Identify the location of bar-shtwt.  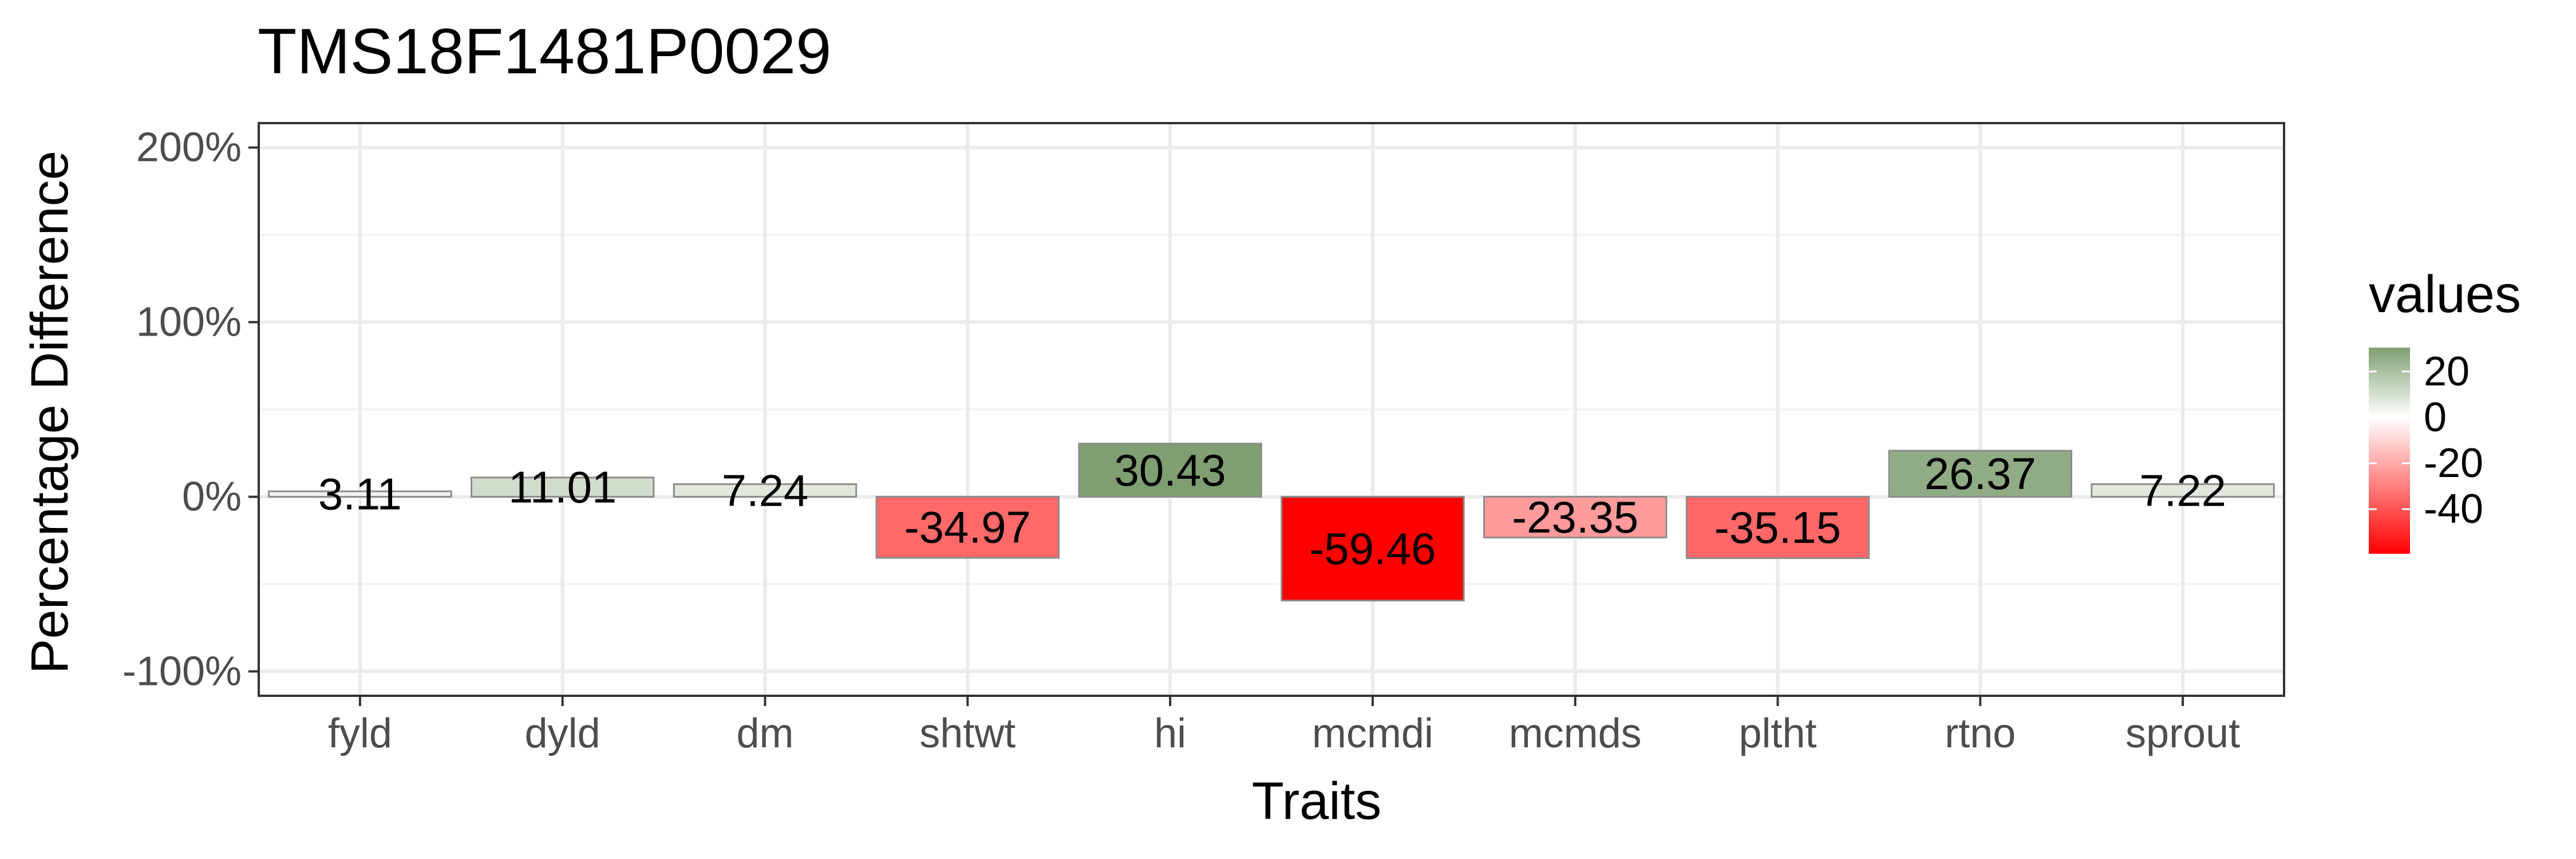
(967, 527).